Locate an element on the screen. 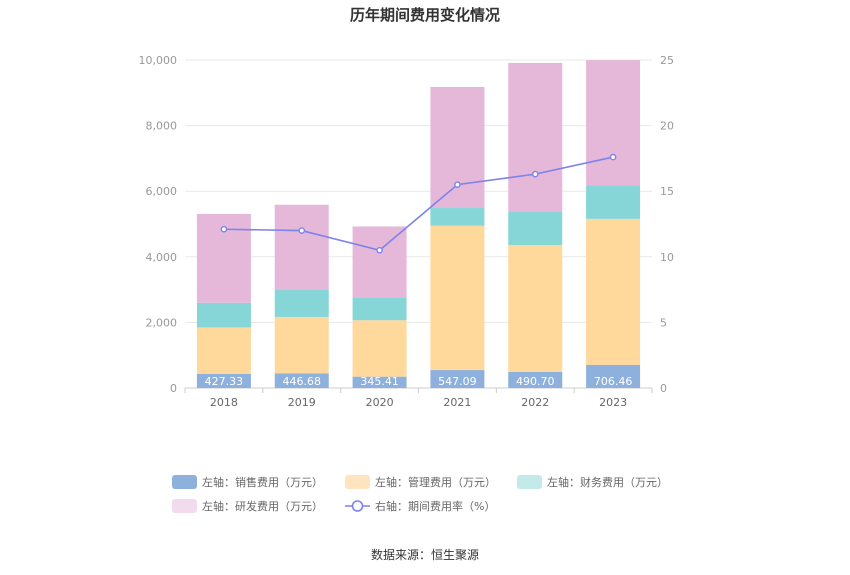 The image size is (850, 575). bar-data-label: 547.09 is located at coordinates (457, 381).